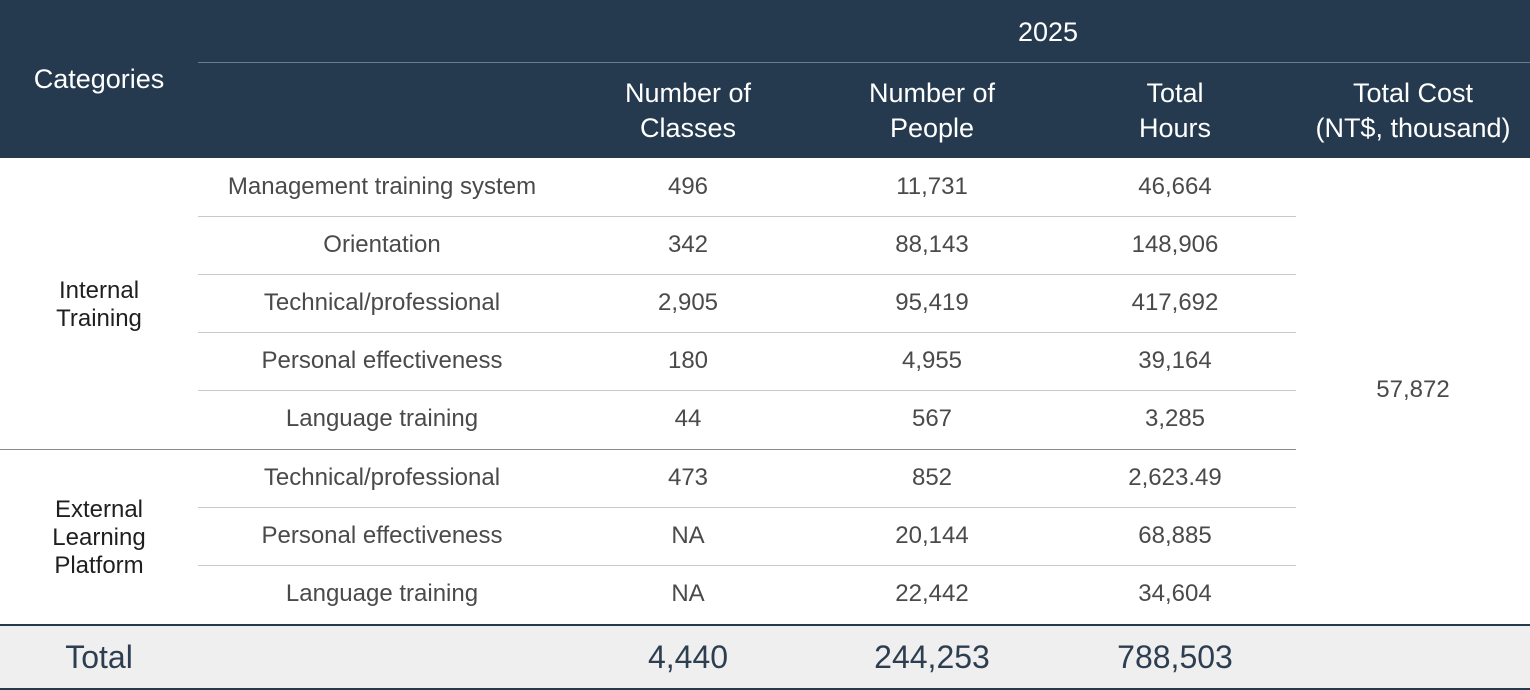 The width and height of the screenshot is (1530, 690). What do you see at coordinates (1175, 477) in the screenshot?
I see `row-hours: 2,623.49` at bounding box center [1175, 477].